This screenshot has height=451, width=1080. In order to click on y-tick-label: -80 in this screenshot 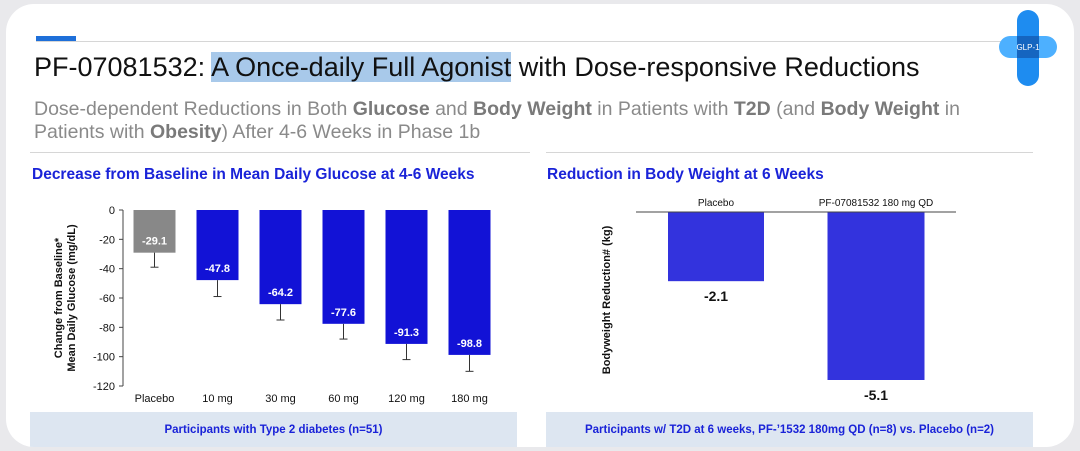, I will do `click(107, 328)`.